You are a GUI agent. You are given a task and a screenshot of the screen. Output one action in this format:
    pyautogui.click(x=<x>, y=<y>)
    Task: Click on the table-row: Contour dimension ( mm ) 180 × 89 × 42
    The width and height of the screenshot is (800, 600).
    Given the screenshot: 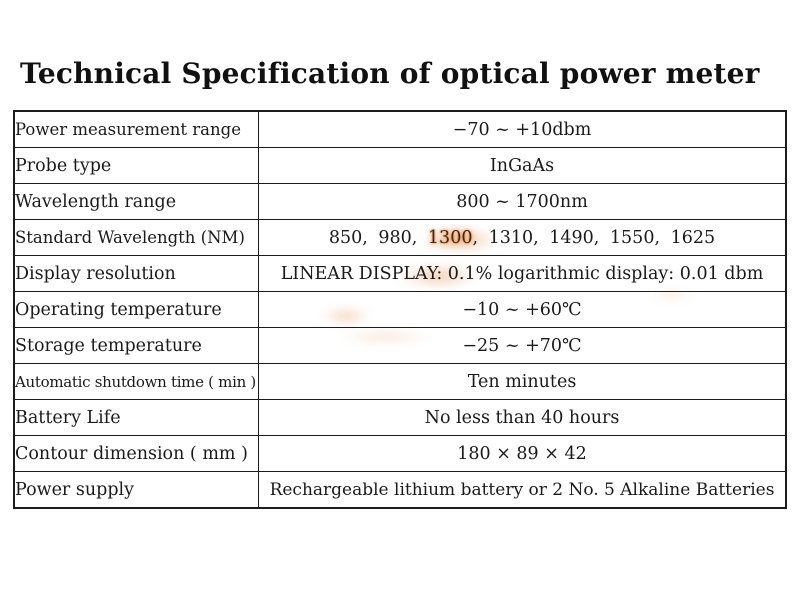 What is the action you would take?
    pyautogui.click(x=400, y=453)
    